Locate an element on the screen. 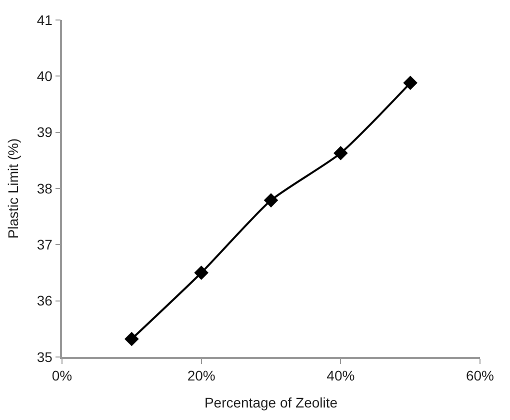  x-axis-title: Percentage of Zeolite is located at coordinates (271, 402).